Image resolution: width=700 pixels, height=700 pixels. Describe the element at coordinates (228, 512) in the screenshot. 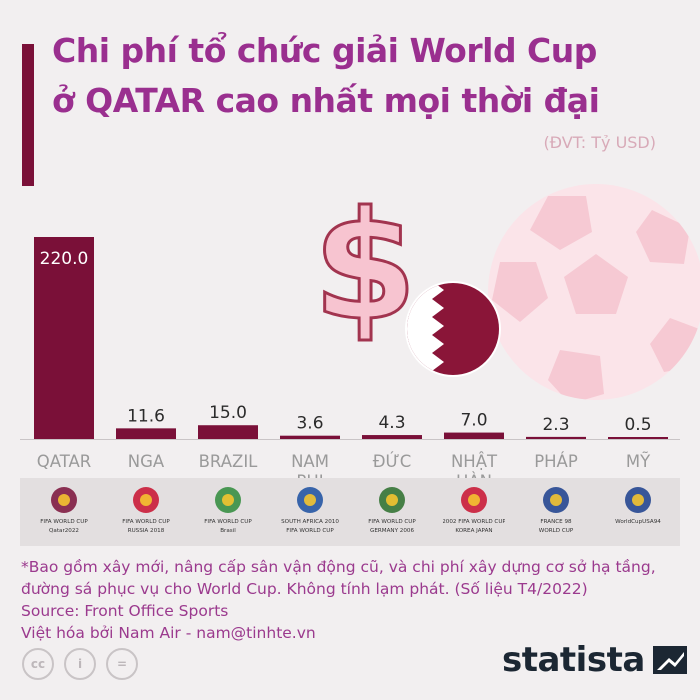

I see `brasil-2014-logo-icon: FIFA WORLD CUP Brasil` at that location.